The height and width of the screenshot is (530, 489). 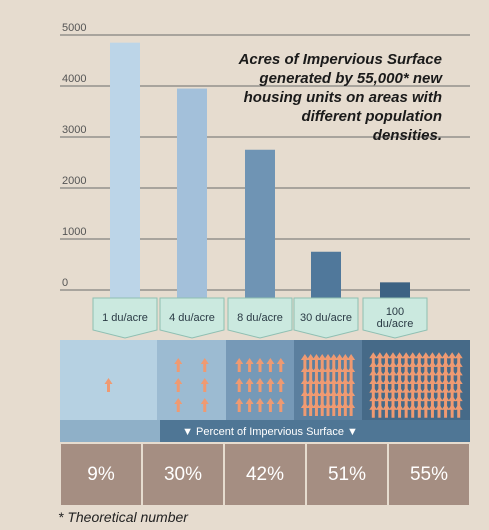 What do you see at coordinates (65, 283) in the screenshot?
I see `y-tick-label: 0` at bounding box center [65, 283].